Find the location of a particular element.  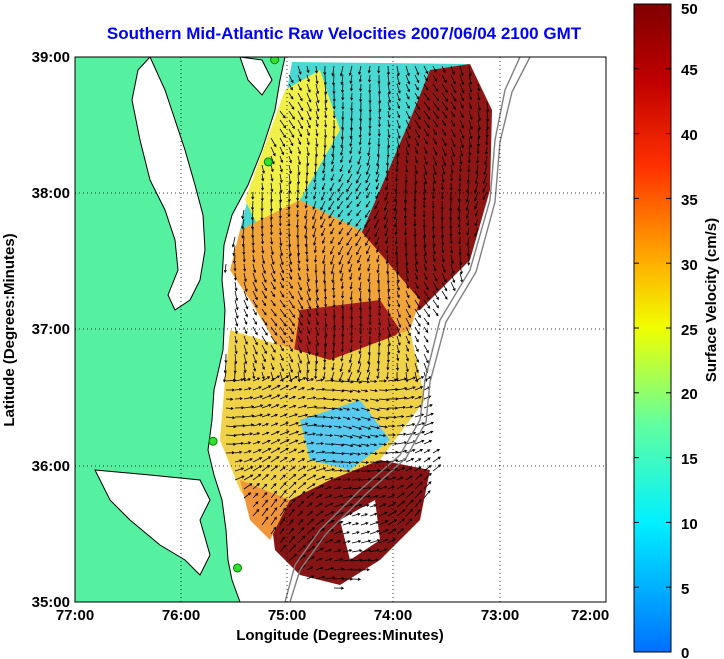

colorbar-label: Surface Velocity (cm/s) is located at coordinates (711, 300).